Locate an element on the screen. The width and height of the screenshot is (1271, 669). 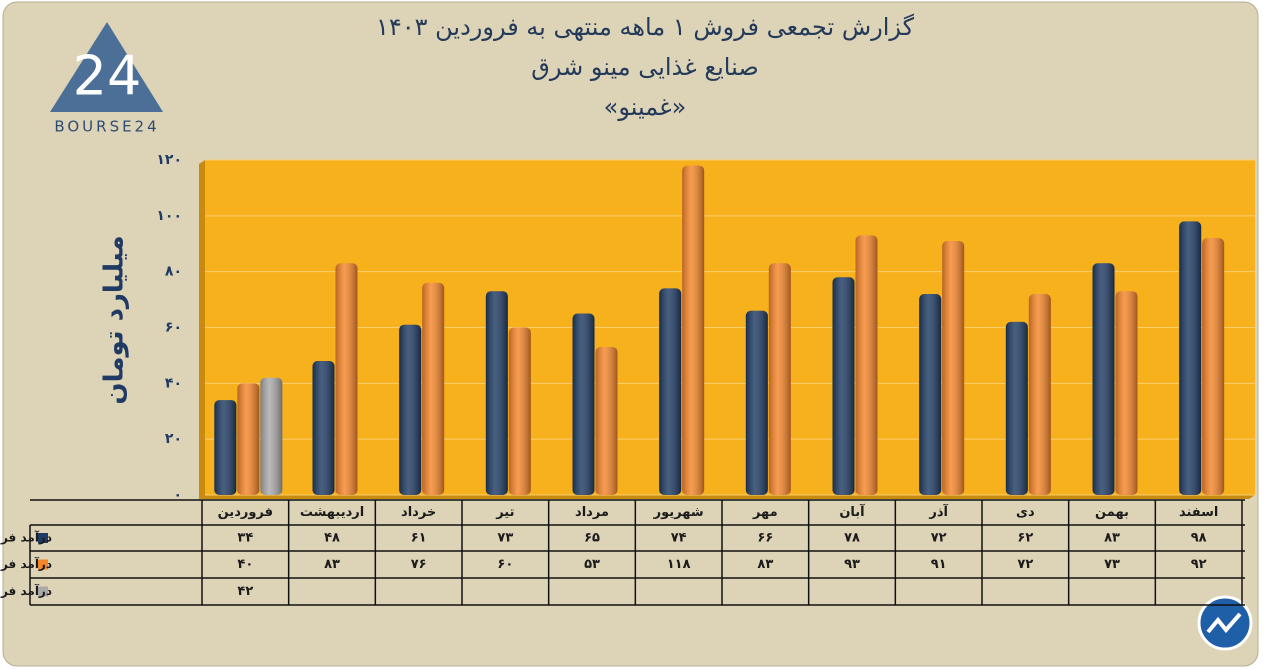
x-tick-label: دی is located at coordinates (1025, 512).